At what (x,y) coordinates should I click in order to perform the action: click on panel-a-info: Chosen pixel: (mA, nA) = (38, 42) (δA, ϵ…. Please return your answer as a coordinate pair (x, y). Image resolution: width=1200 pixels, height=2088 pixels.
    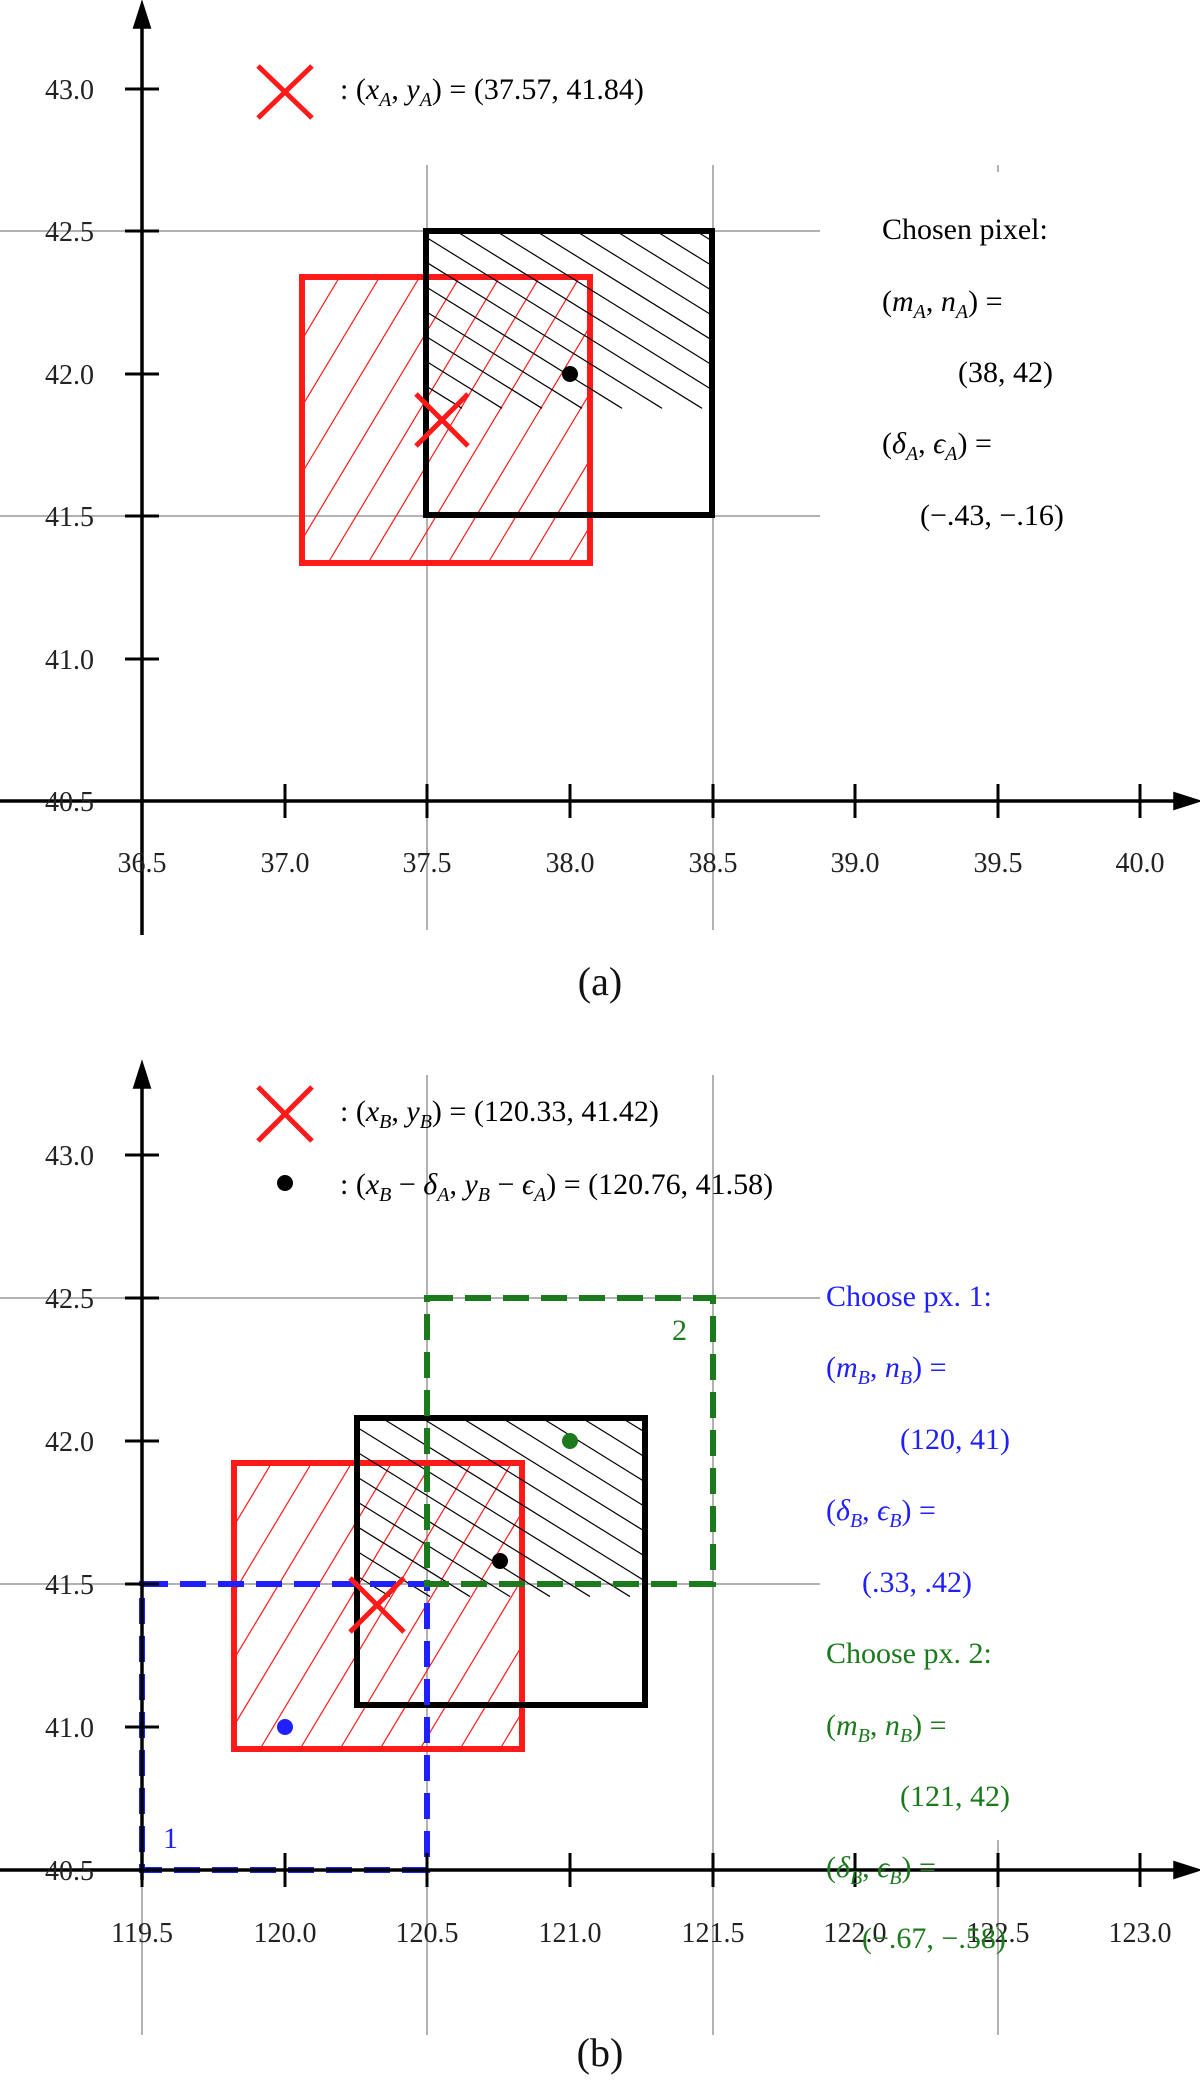
    Looking at the image, I should click on (973, 372).